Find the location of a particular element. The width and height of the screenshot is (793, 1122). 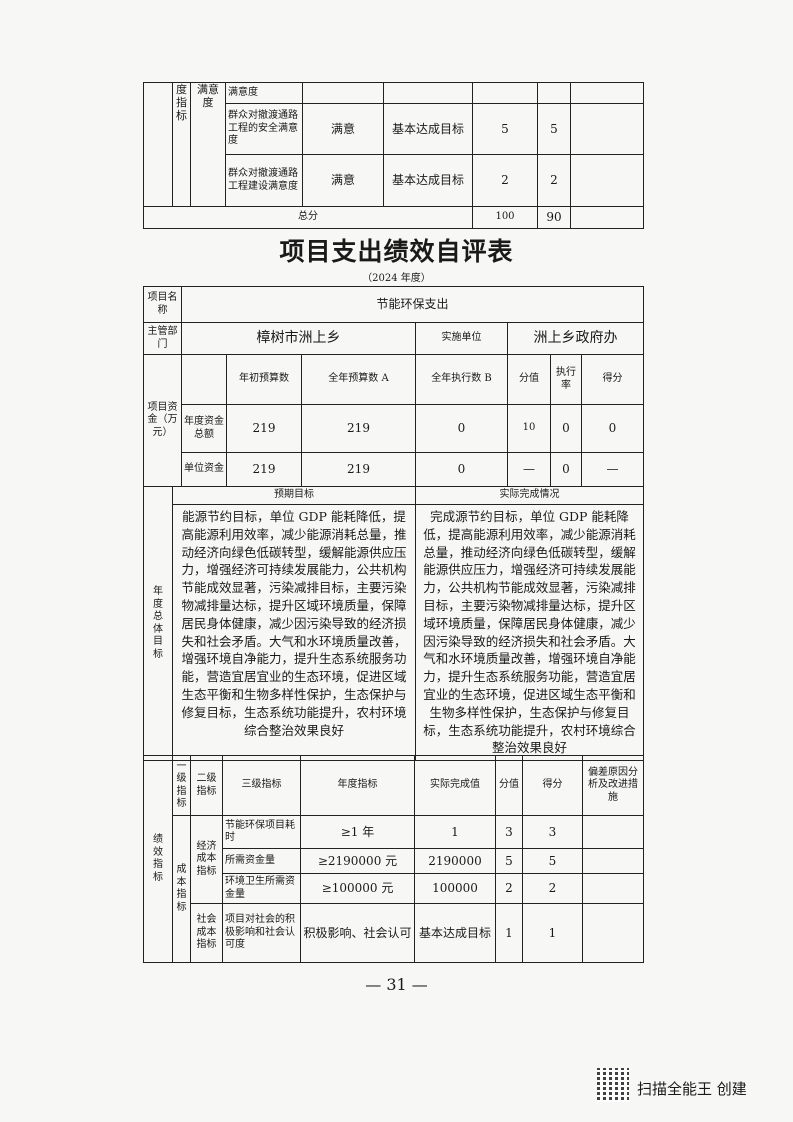

actual-header: 实际完成情况 is located at coordinates (529, 495).